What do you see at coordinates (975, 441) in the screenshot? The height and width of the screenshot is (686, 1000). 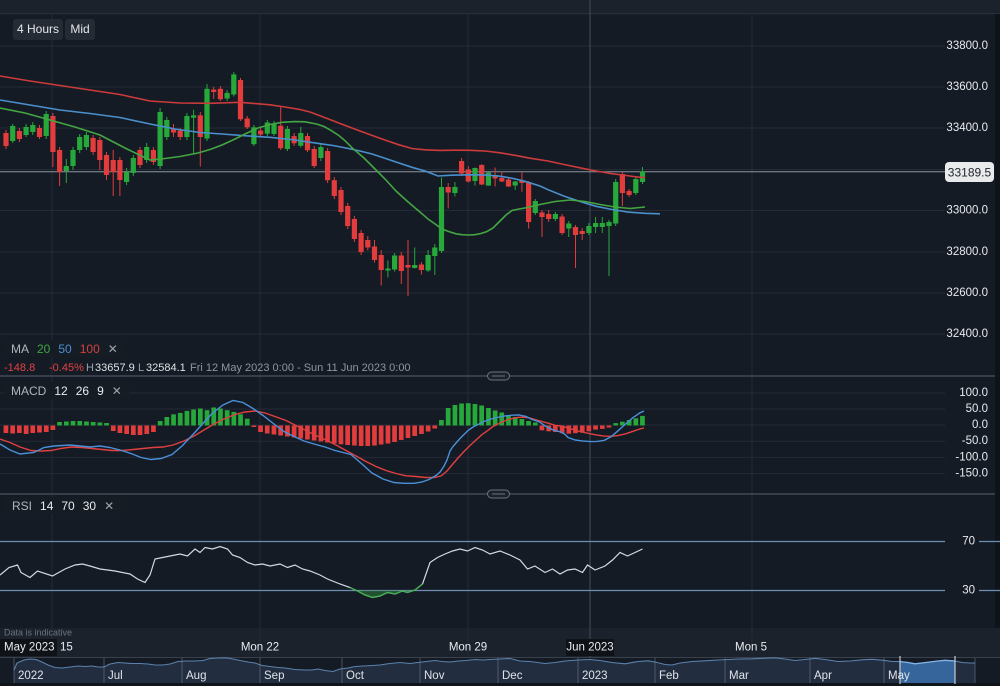 I see `svg-text: -50.0` at bounding box center [975, 441].